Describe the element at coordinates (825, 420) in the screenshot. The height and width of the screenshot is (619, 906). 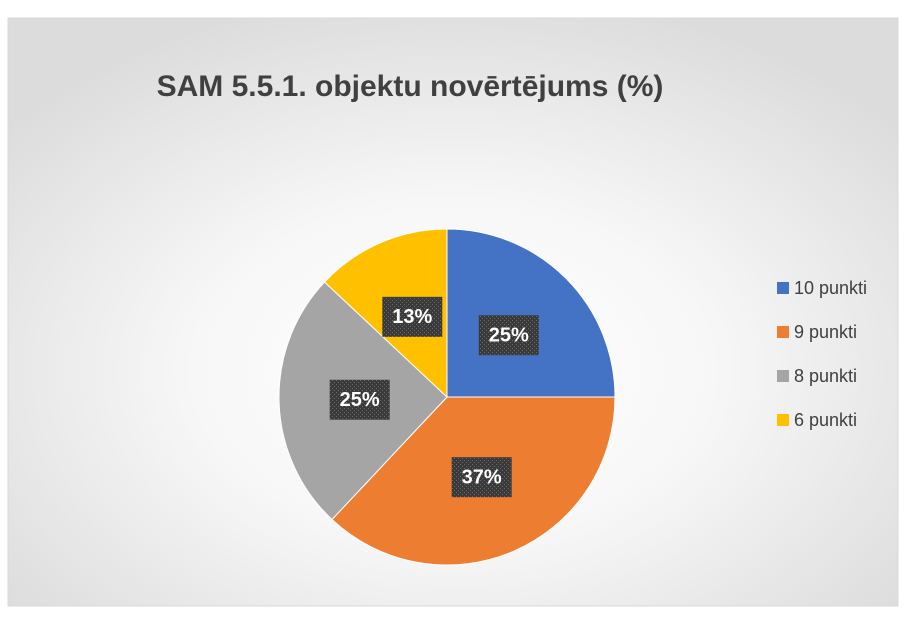
I see `legend-label: 6 punkti` at that location.